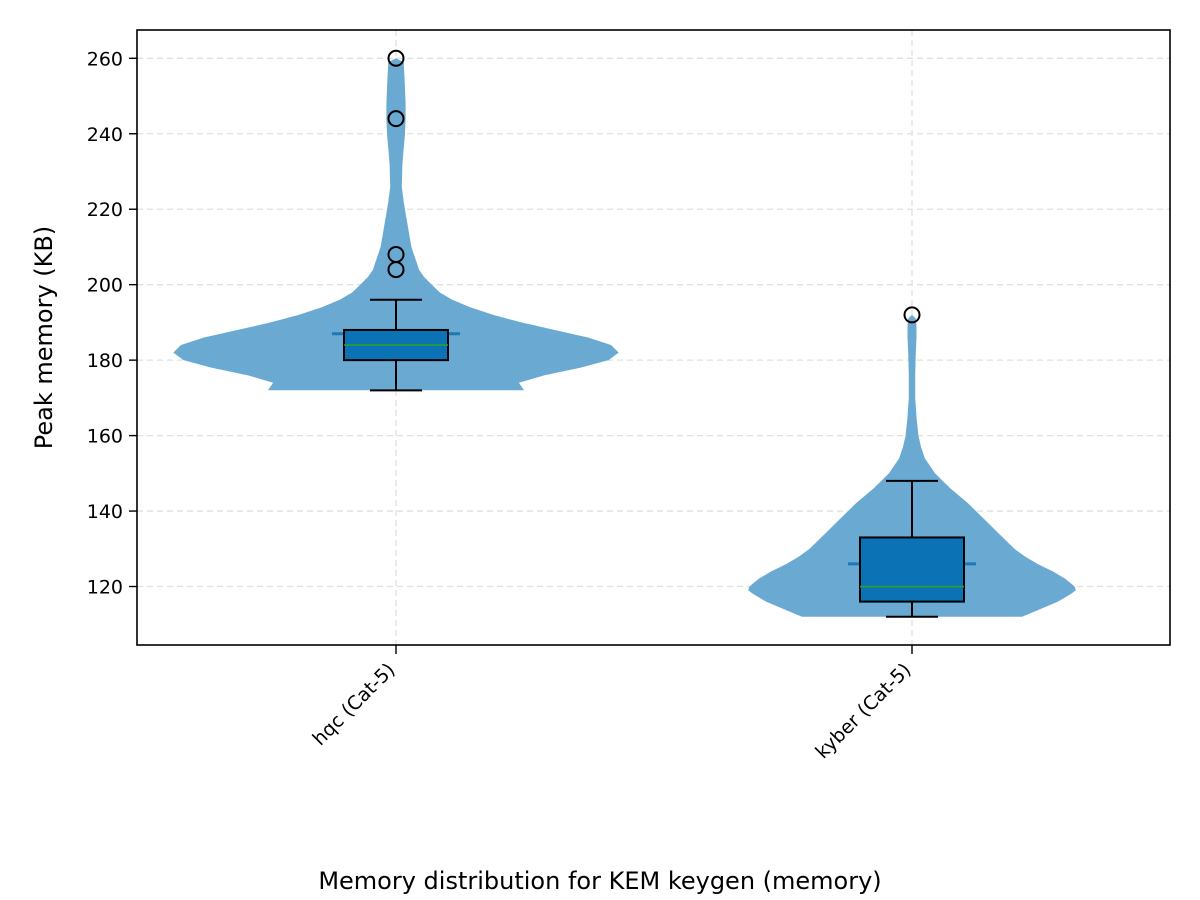 This screenshot has height=900, width=1200. What do you see at coordinates (612, 704) in the screenshot?
I see `x-axis: hqc (Cat-5) kyber (Cat-5)` at bounding box center [612, 704].